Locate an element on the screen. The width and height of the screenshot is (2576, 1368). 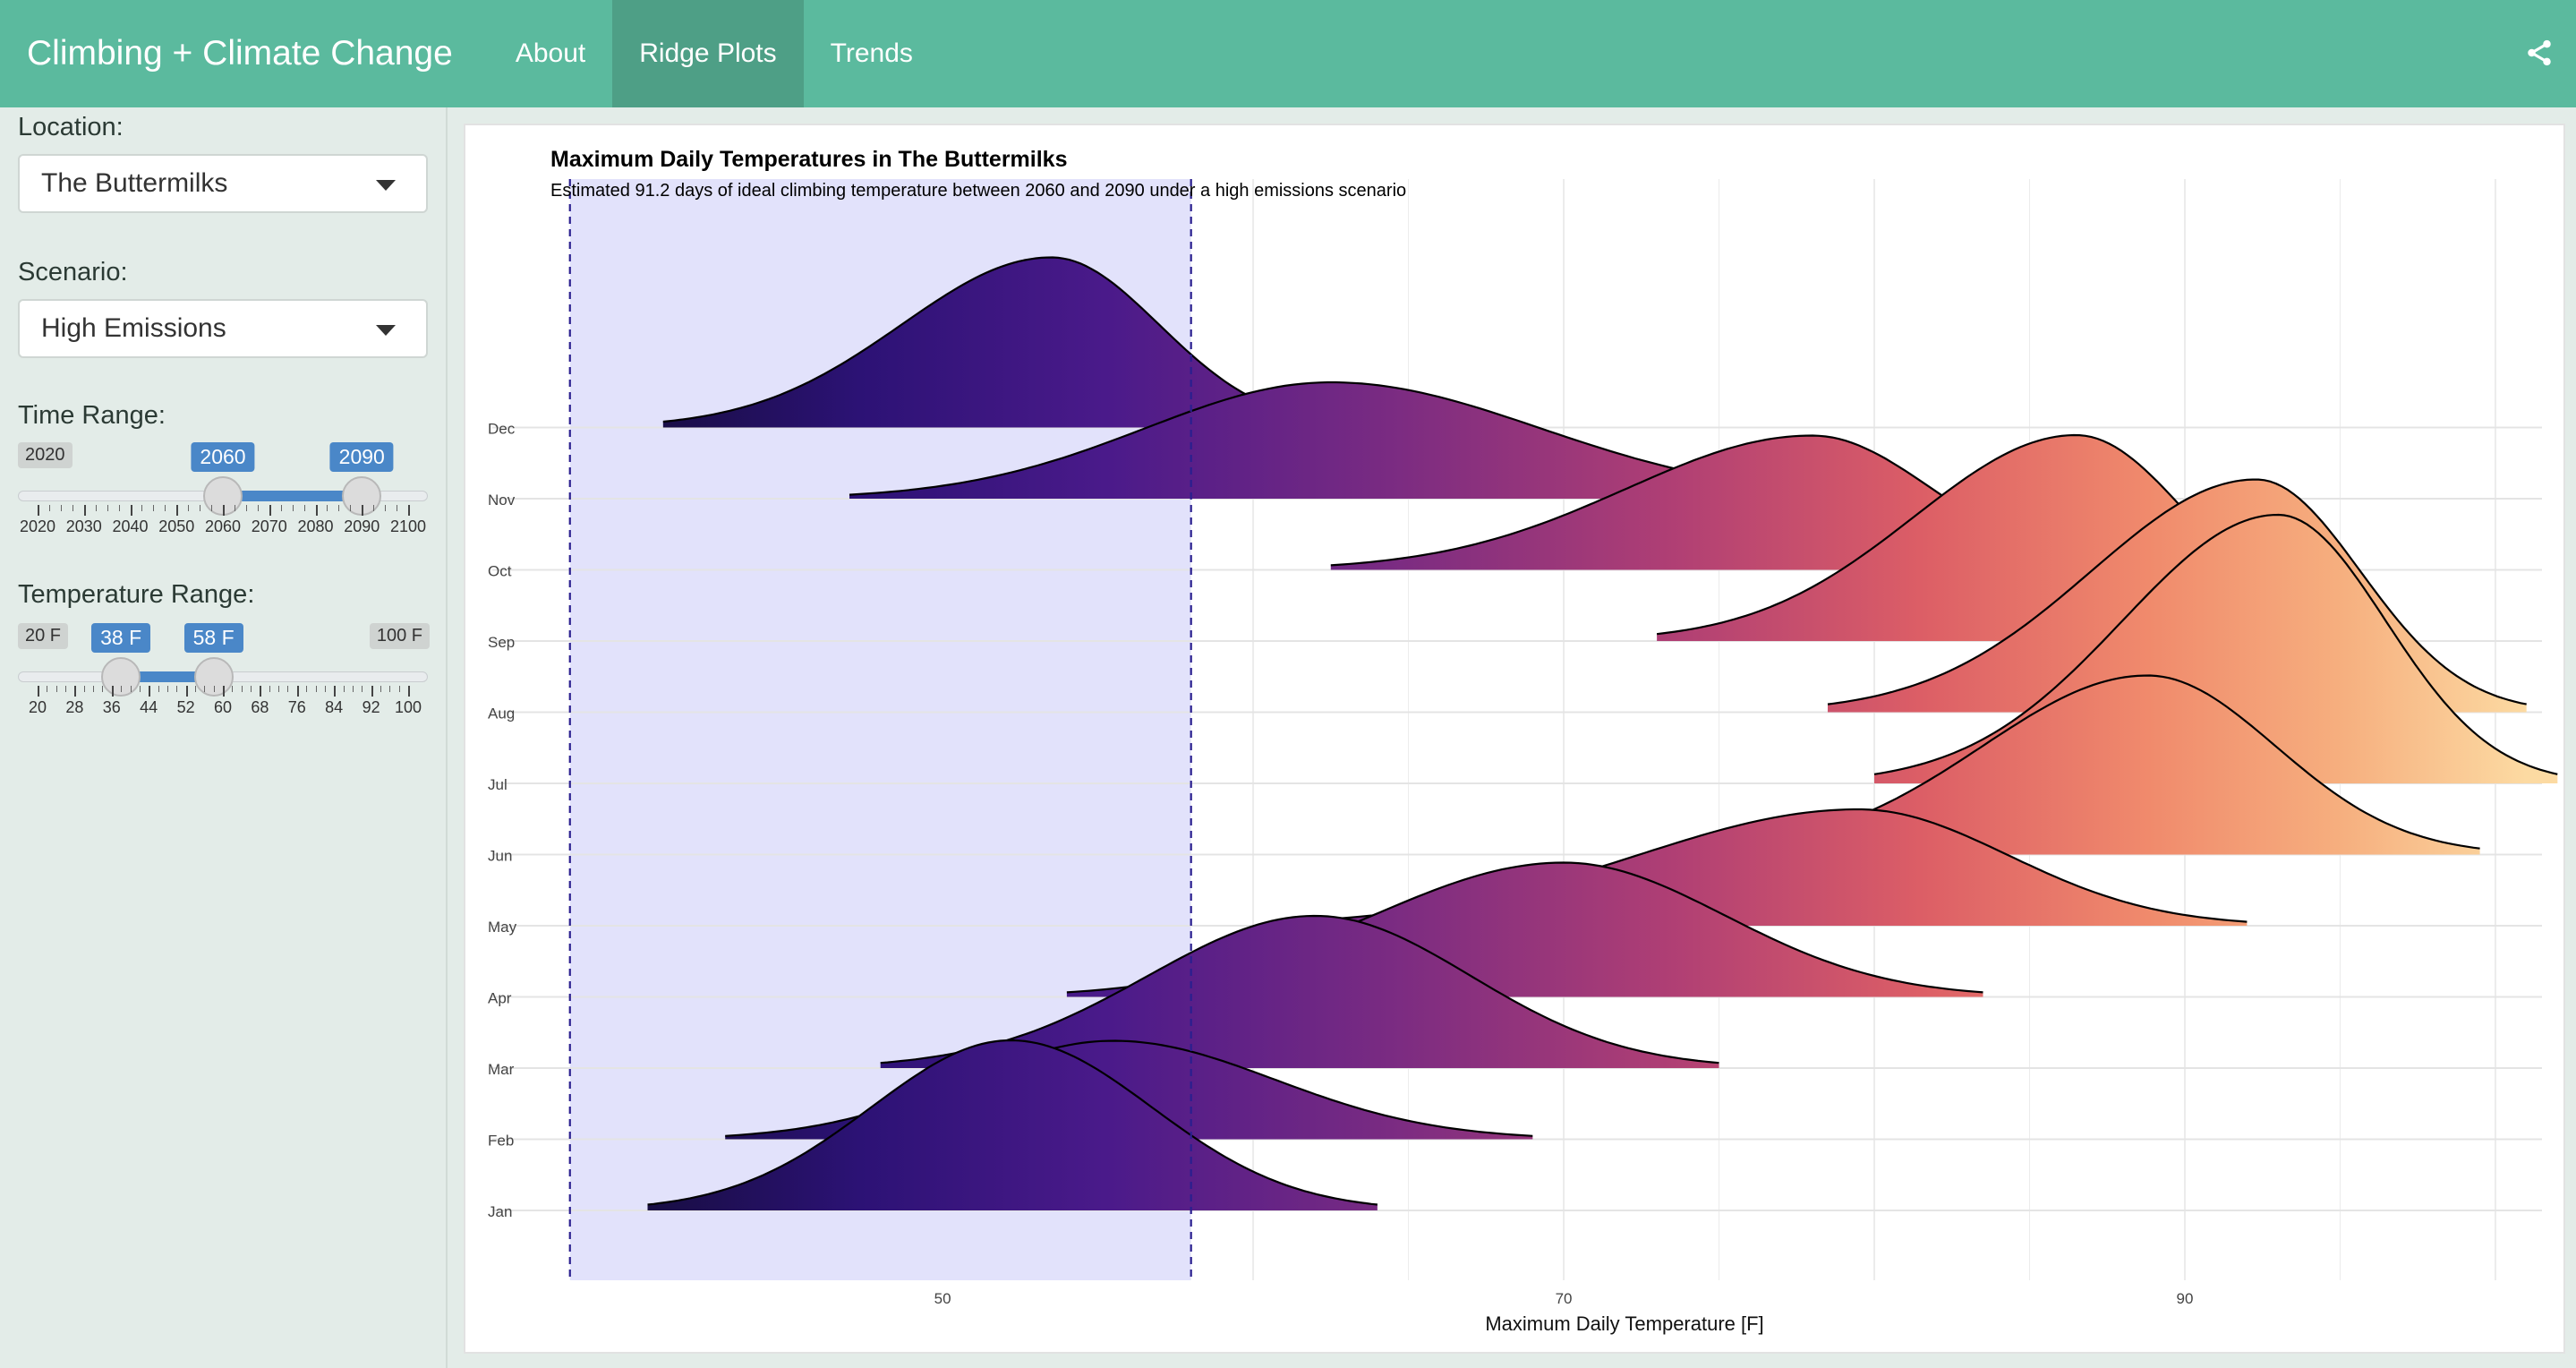
ridge-jan is located at coordinates (1012, 1125).